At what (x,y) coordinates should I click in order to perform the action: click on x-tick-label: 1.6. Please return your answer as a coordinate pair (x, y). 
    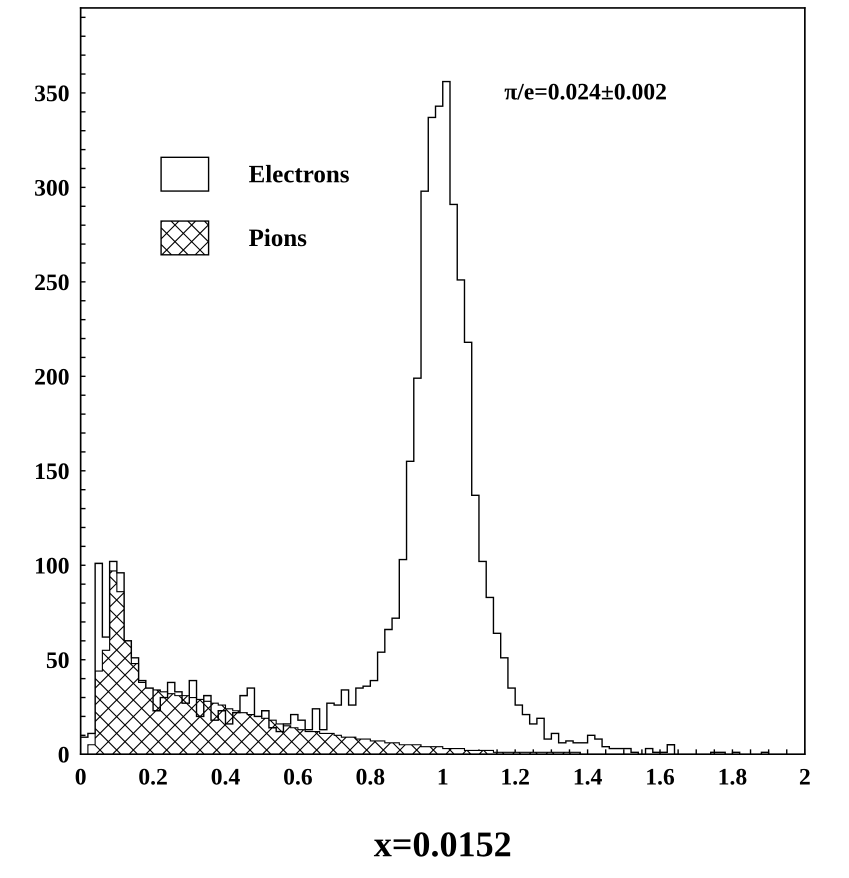
    Looking at the image, I should click on (660, 776).